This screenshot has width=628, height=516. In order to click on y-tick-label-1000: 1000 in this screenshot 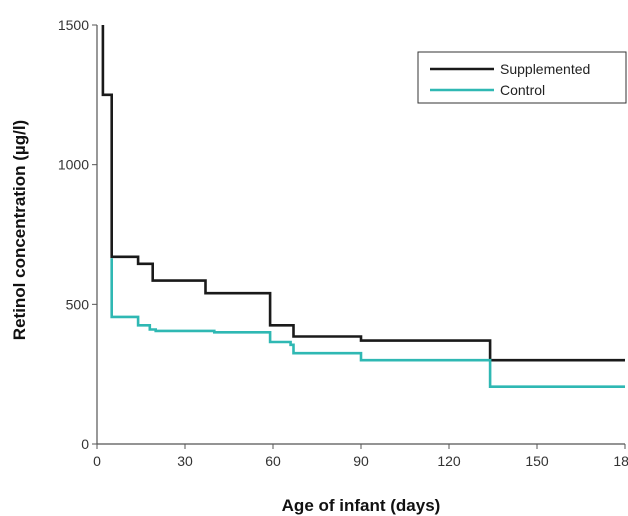, I will do `click(73, 165)`.